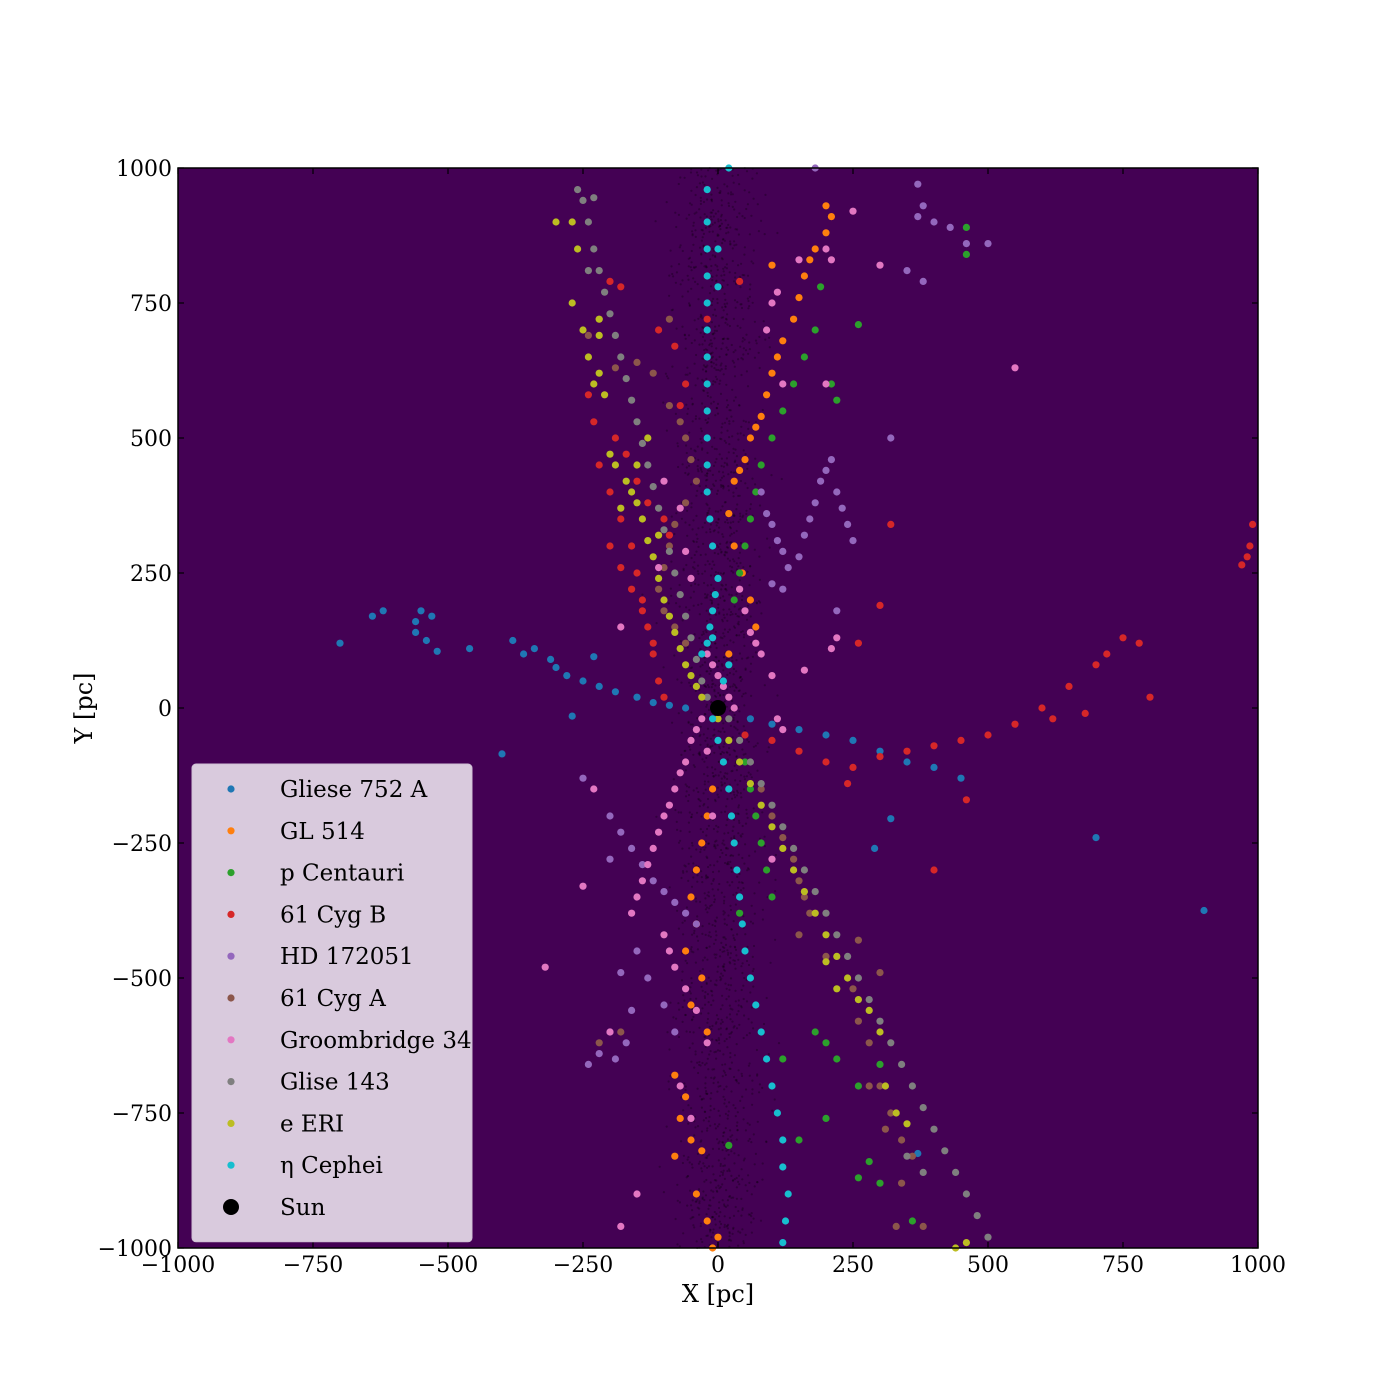 The image size is (1400, 1400). Describe the element at coordinates (347, 957) in the screenshot. I see `legend-label: HD 172051` at that location.